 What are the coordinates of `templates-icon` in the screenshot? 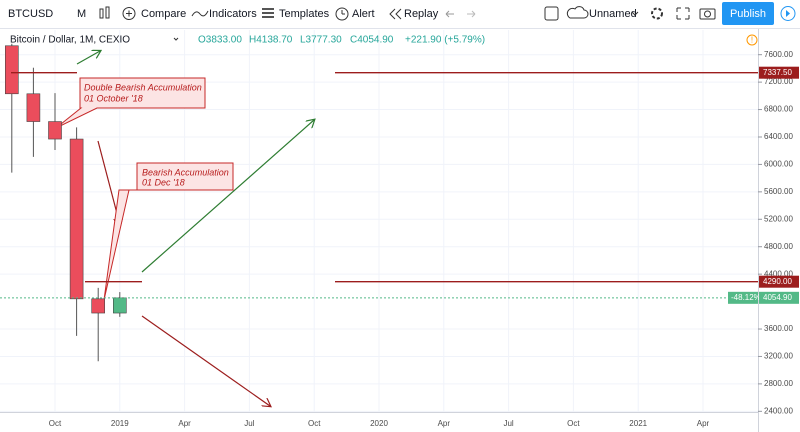 It's located at (268, 13).